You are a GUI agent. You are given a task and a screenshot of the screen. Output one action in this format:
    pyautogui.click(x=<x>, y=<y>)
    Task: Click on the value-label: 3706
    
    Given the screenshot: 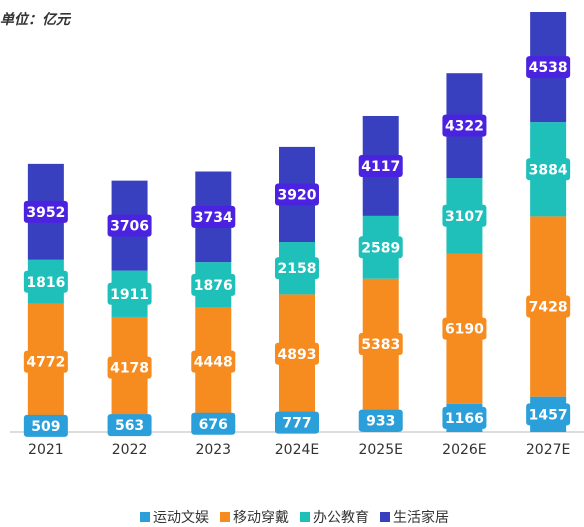 What is the action you would take?
    pyautogui.click(x=129, y=227)
    